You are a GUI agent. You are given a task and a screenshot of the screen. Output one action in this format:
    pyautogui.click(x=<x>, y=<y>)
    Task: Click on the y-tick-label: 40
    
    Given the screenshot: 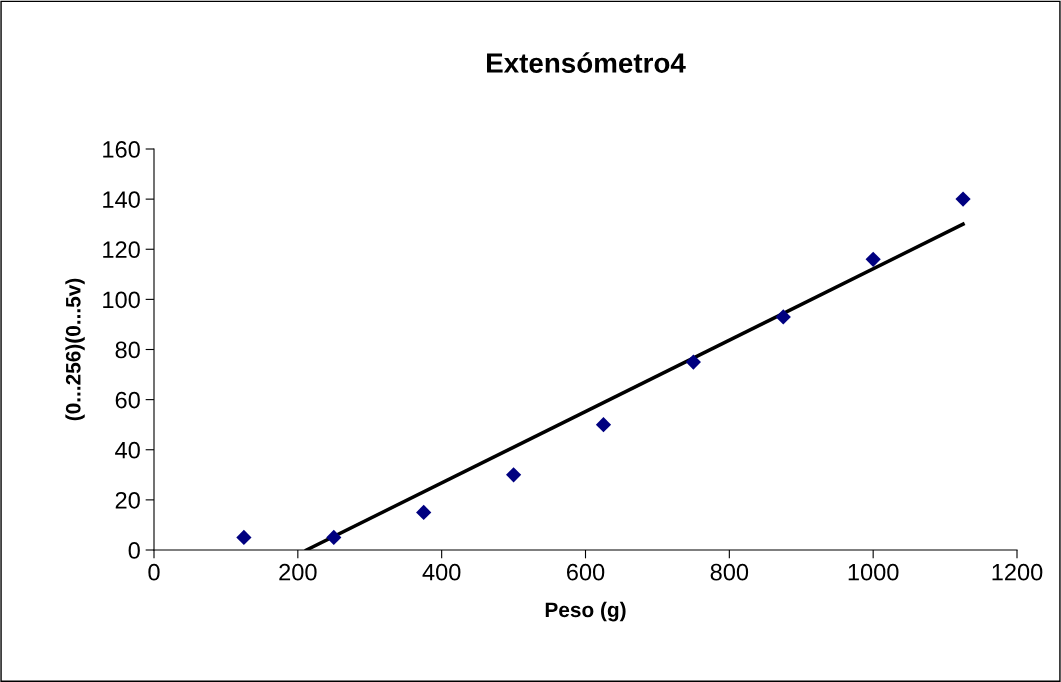 What is the action you would take?
    pyautogui.click(x=127, y=450)
    